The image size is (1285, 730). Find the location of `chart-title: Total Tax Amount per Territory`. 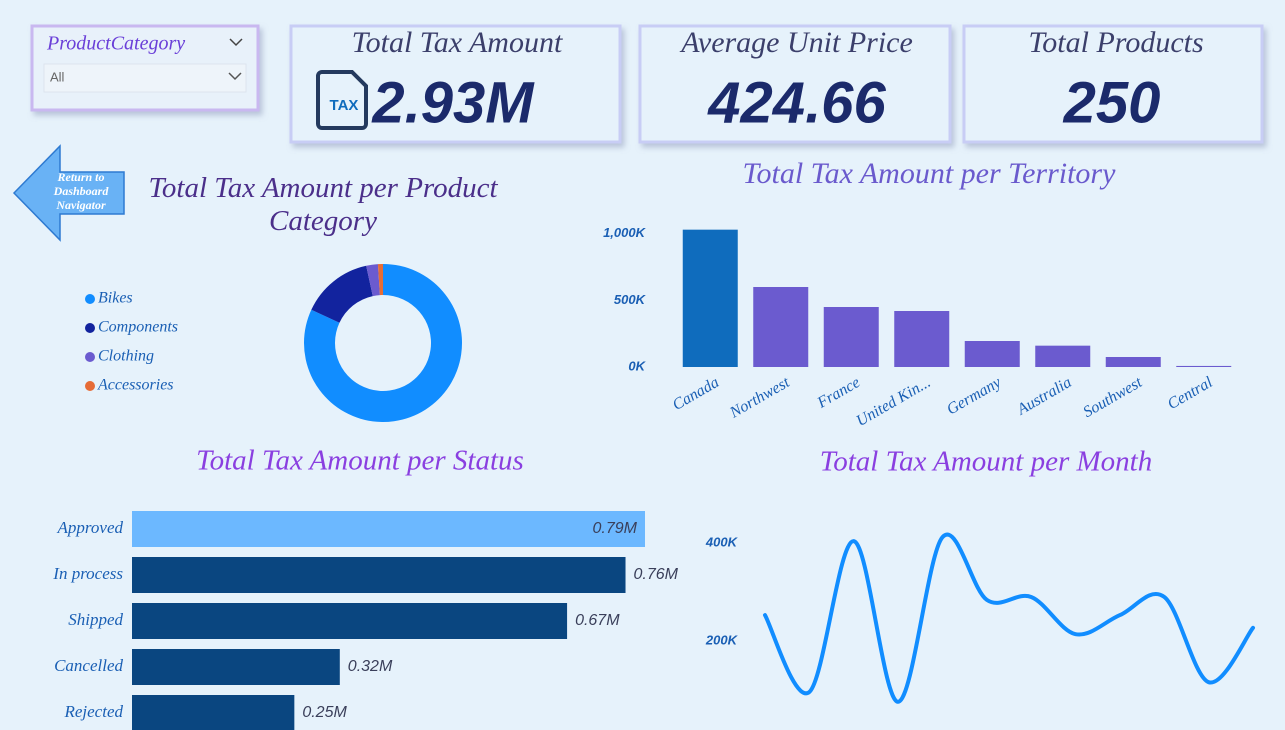

chart-title: Total Tax Amount per Territory is located at coordinates (930, 173).